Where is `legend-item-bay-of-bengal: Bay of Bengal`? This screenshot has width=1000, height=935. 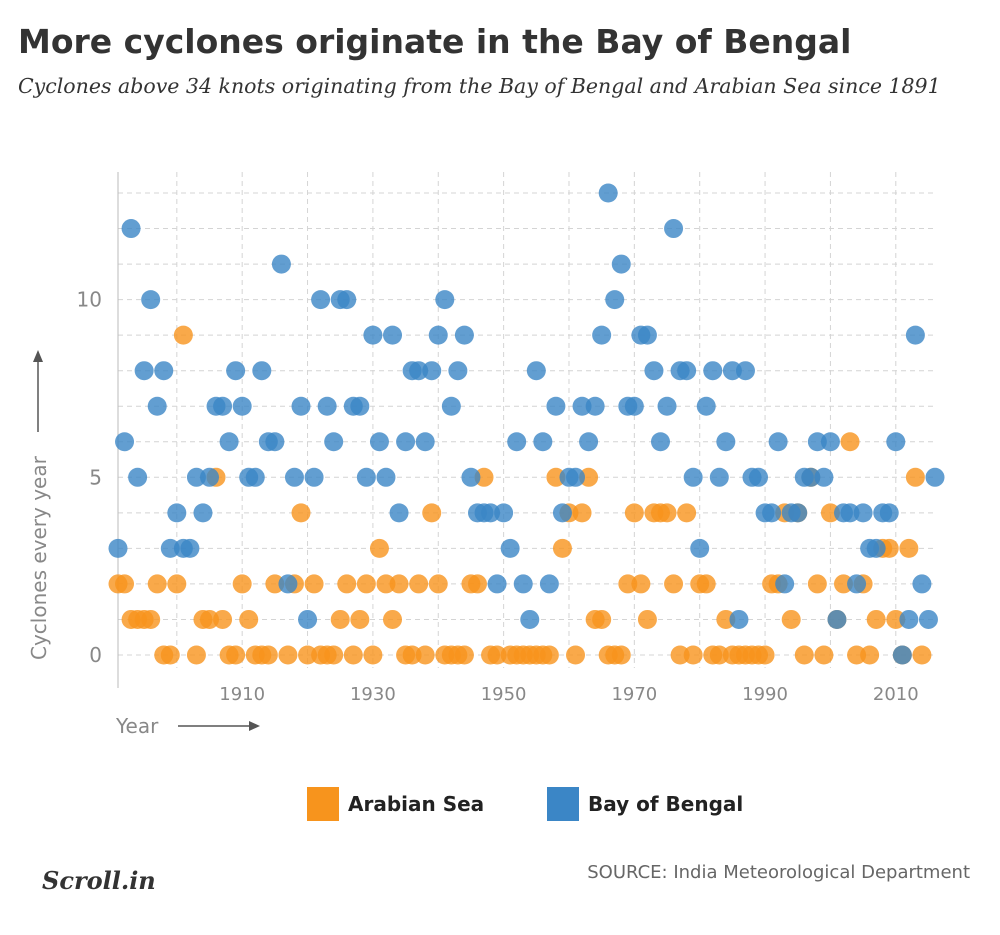
legend-item-bay-of-bengal: Bay of Bengal is located at coordinates (645, 804).